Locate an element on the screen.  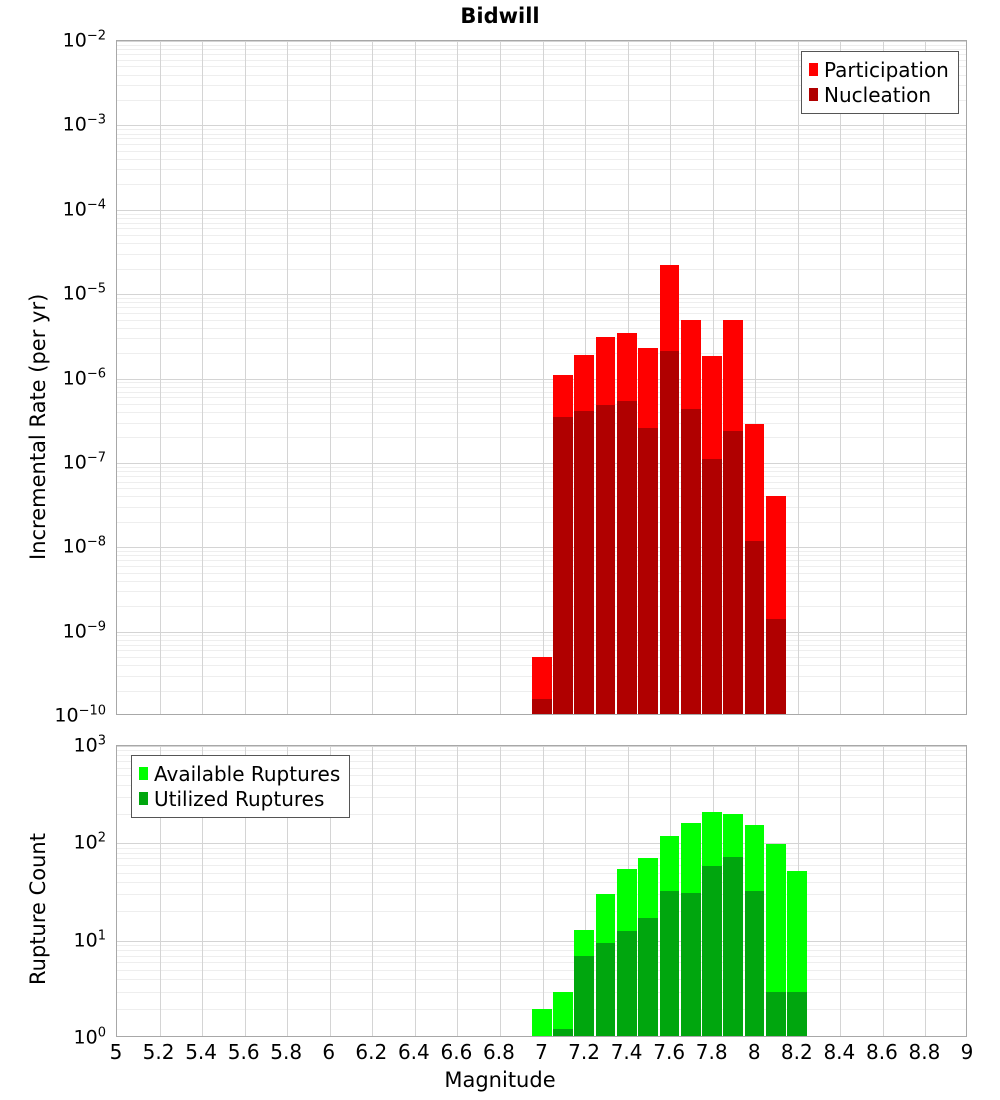
y-axis-tick-label: 10⁻⁵ is located at coordinates (84, 293).